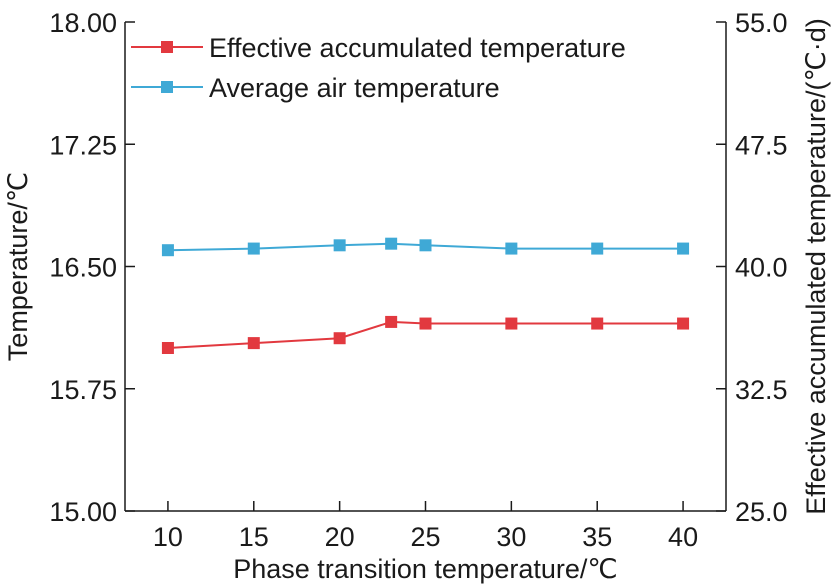  Describe the element at coordinates (683, 537) in the screenshot. I see `x-tick-label: 40` at that location.